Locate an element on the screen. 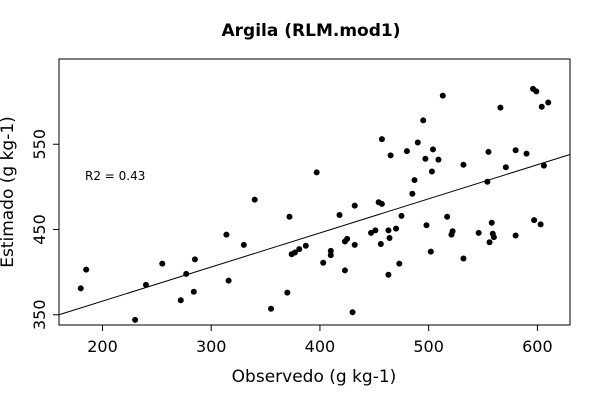 This screenshot has height=405, width=600. y-tick-label: 350 is located at coordinates (39, 314).